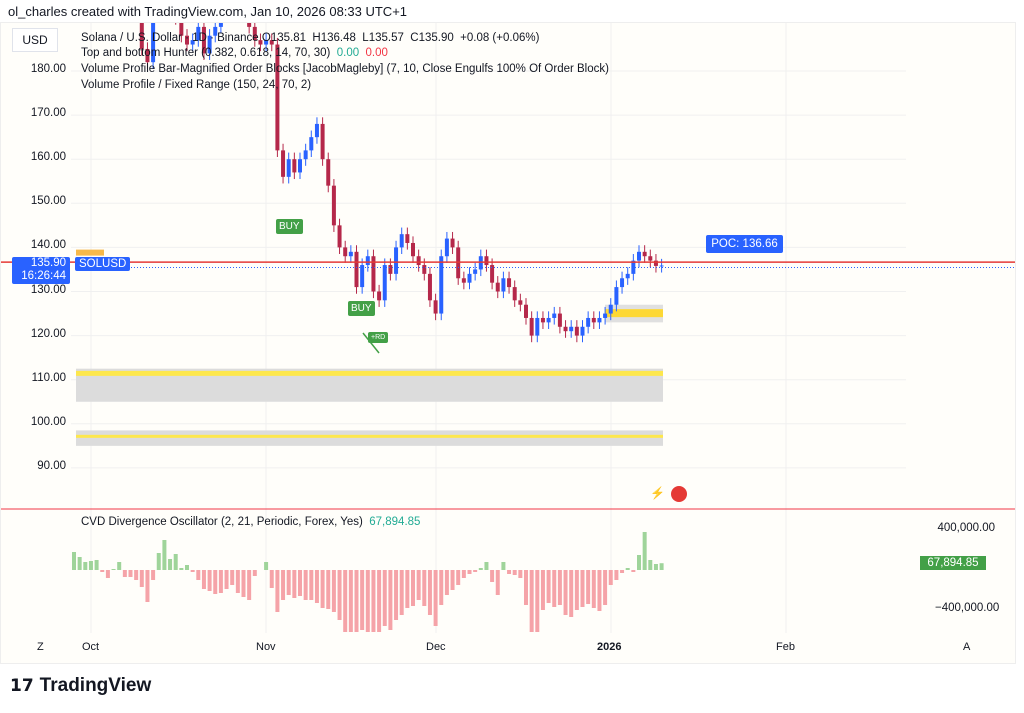 This screenshot has height=713, width=1024. Describe the element at coordinates (40, 647) in the screenshot. I see `timezone-button: Z` at that location.